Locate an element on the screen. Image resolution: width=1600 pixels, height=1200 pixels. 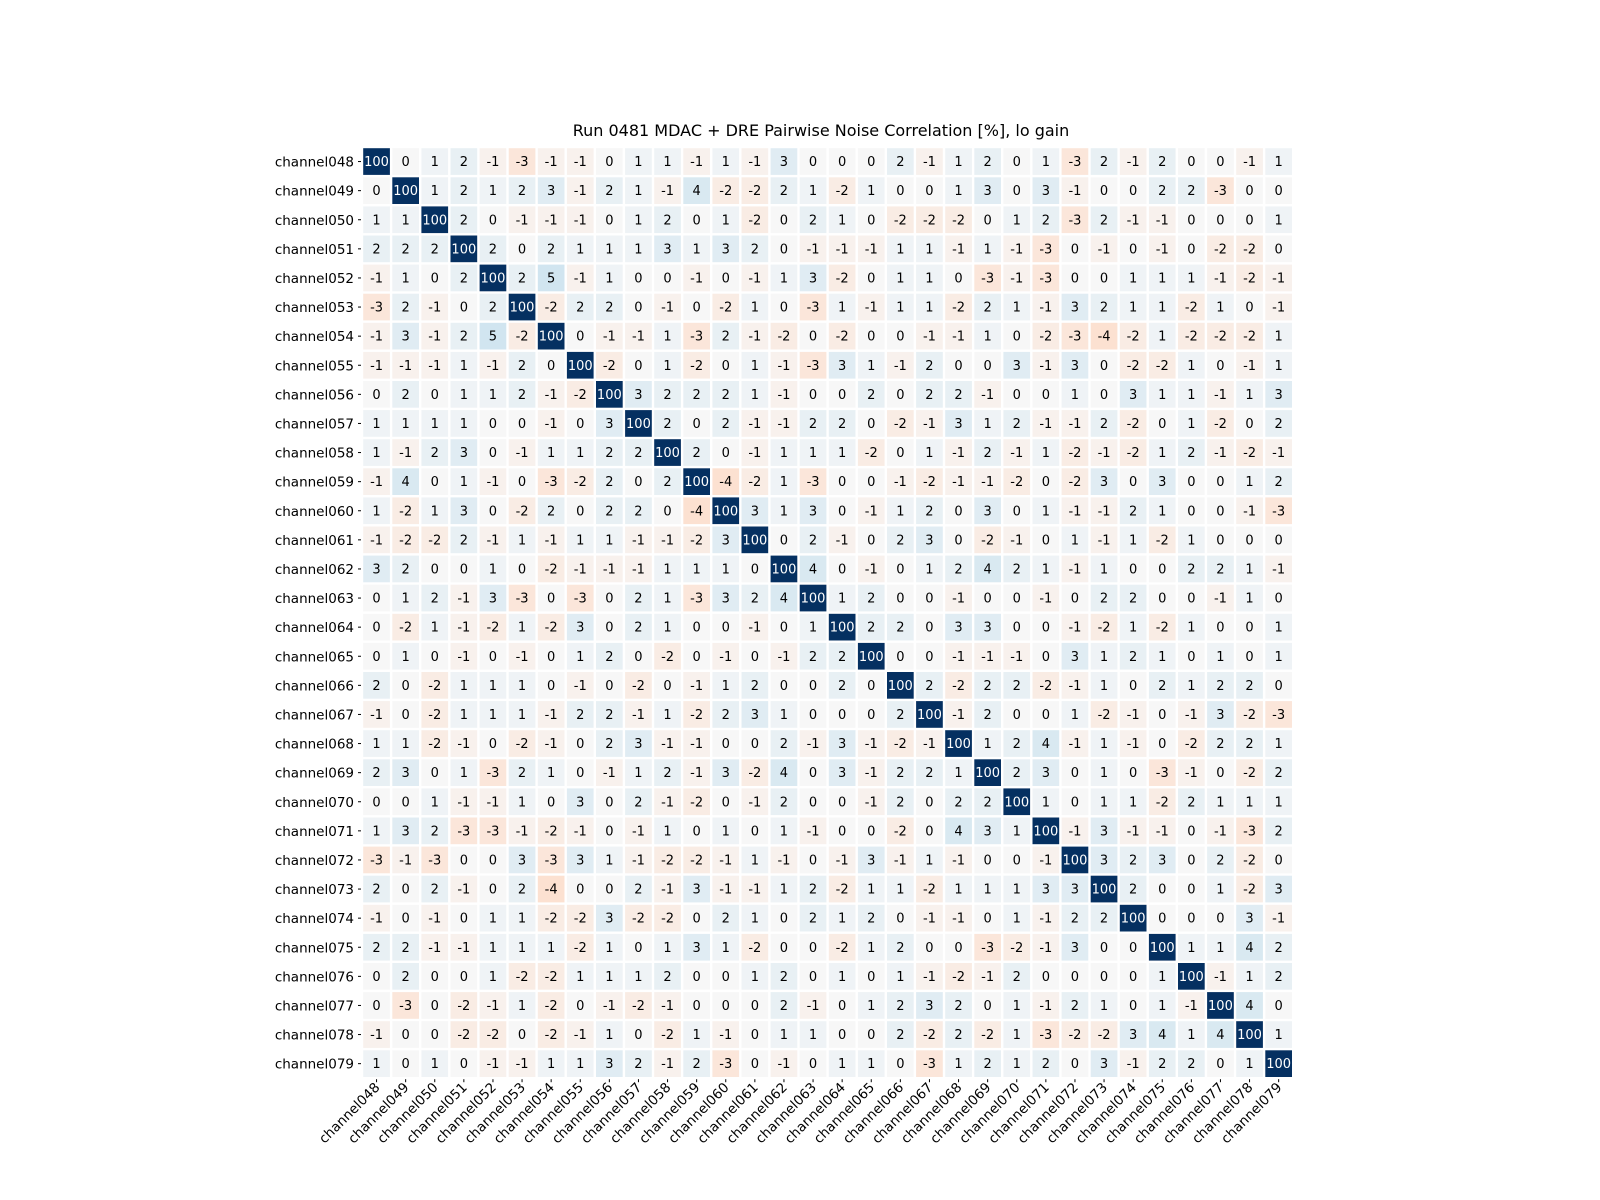
y-tick-label: channel074 is located at coordinates (314, 919).